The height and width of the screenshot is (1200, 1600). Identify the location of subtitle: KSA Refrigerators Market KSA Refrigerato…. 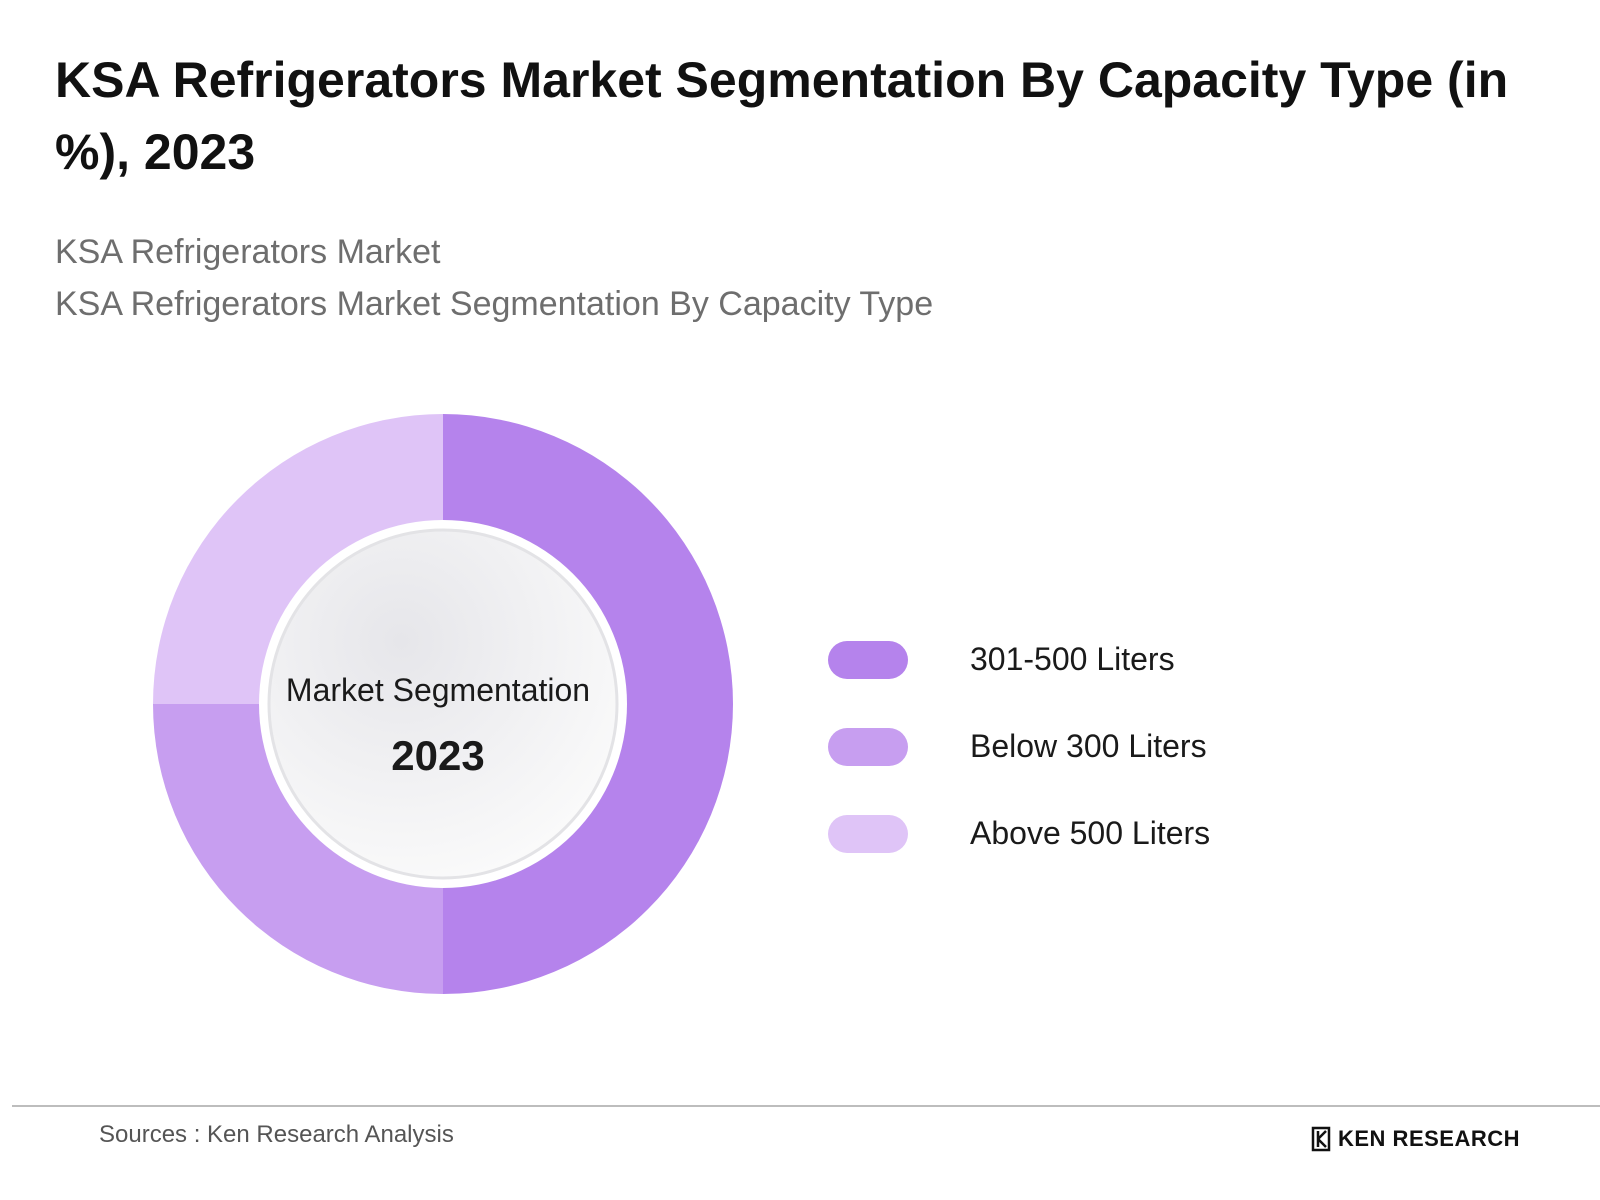
(494, 278).